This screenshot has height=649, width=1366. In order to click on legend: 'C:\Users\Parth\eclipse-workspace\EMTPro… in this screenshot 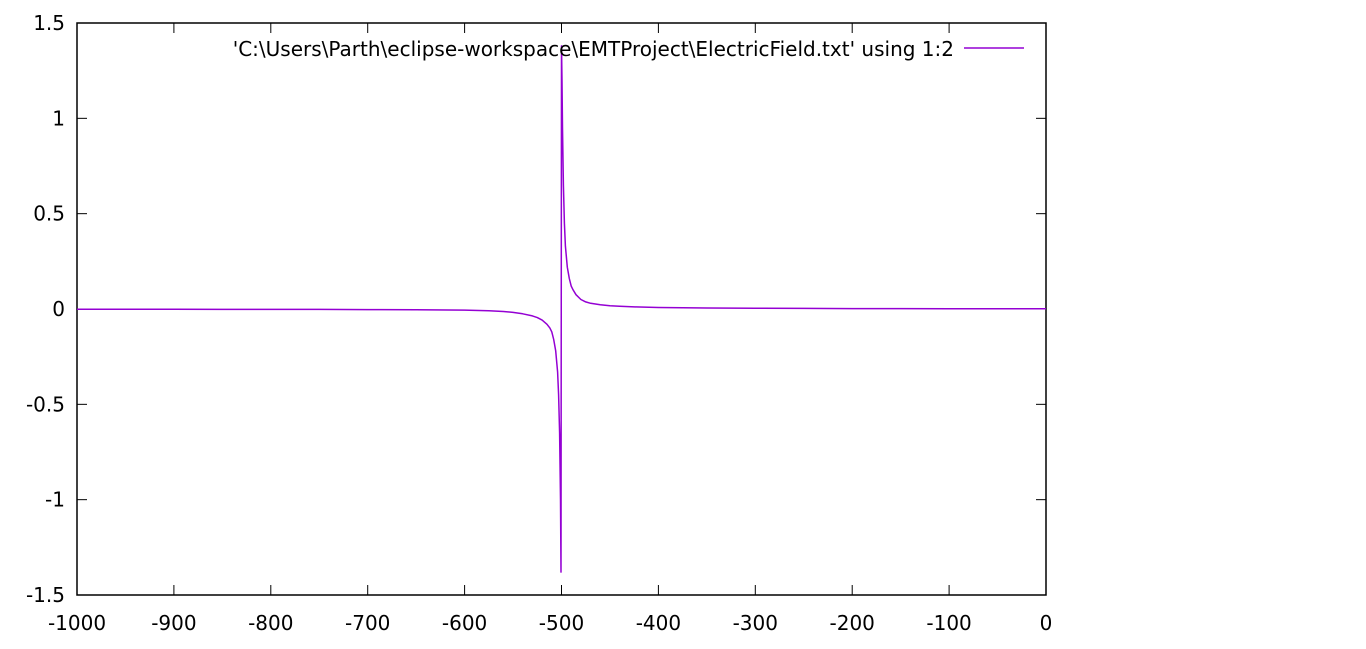, I will do `click(628, 49)`.